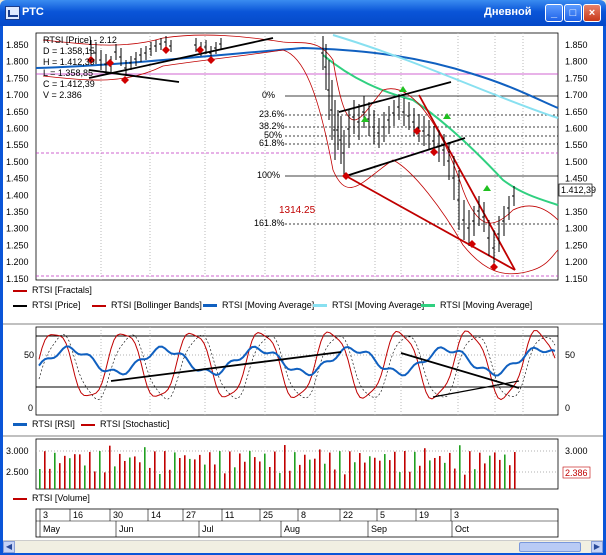 The height and width of the screenshot is (555, 606). Describe the element at coordinates (297, 371) in the screenshot. I see `oscillator-plot-frame` at that location.